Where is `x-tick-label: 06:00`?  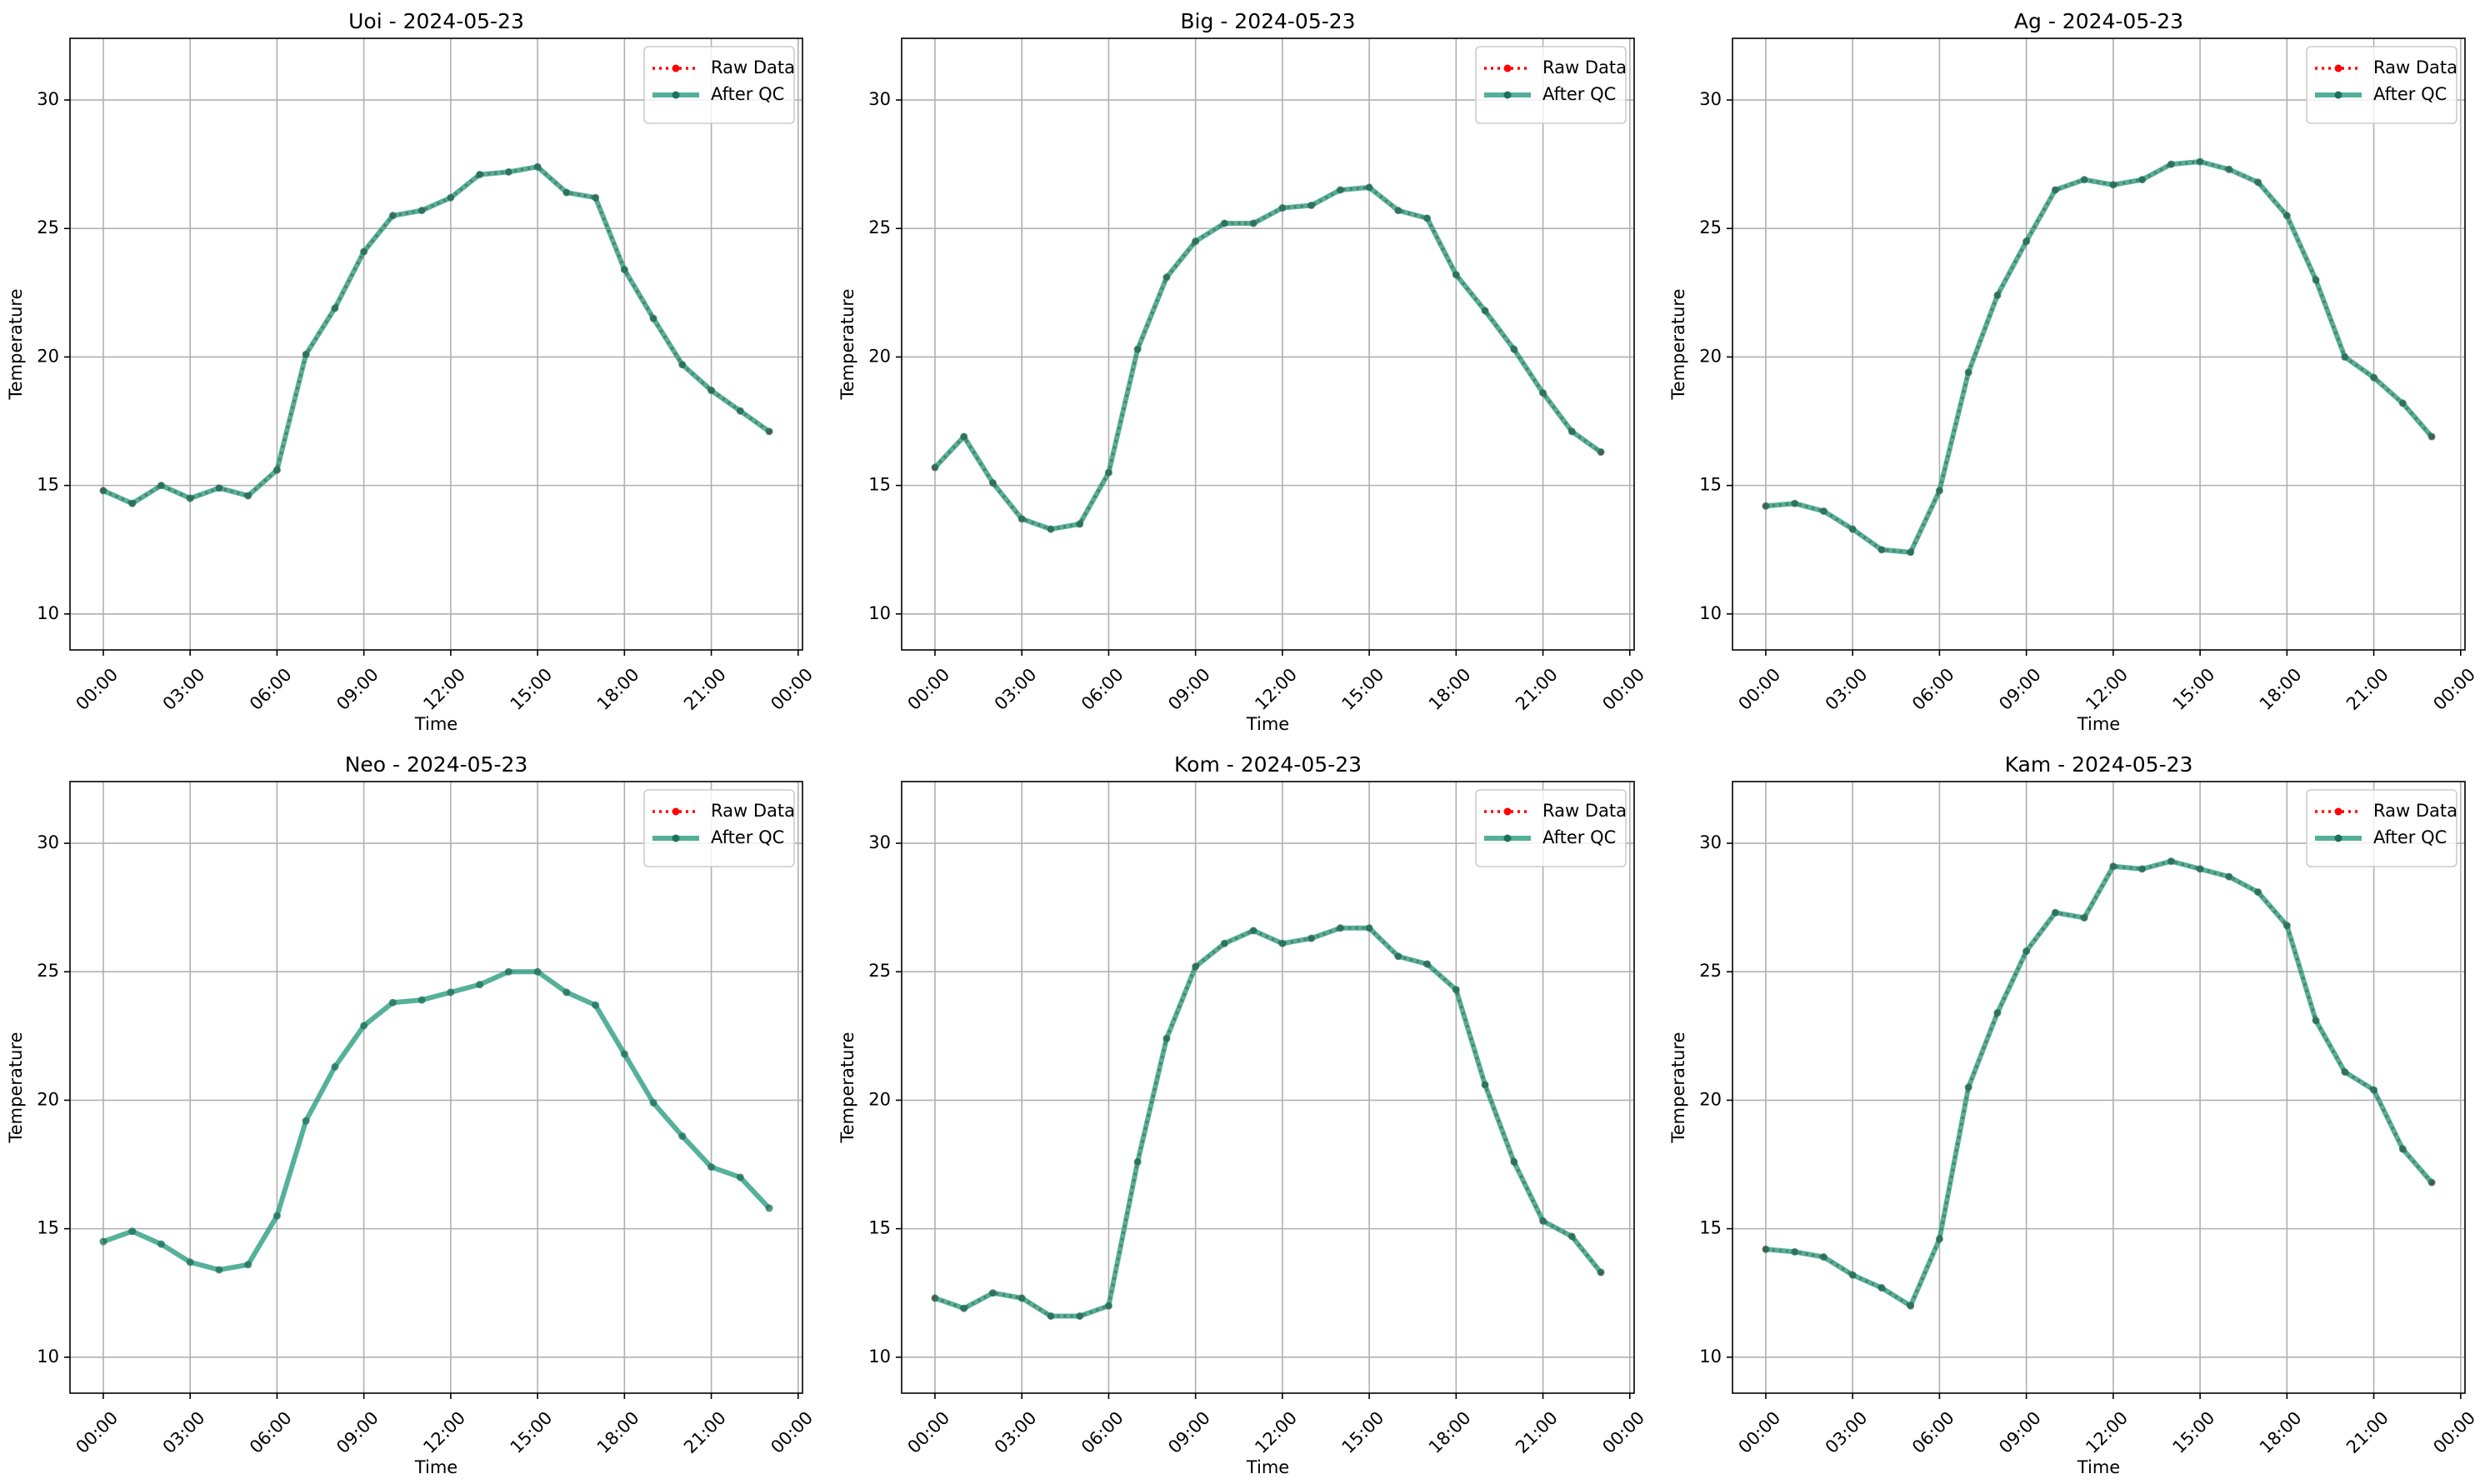
x-tick-label: 06:00 is located at coordinates (271, 1432).